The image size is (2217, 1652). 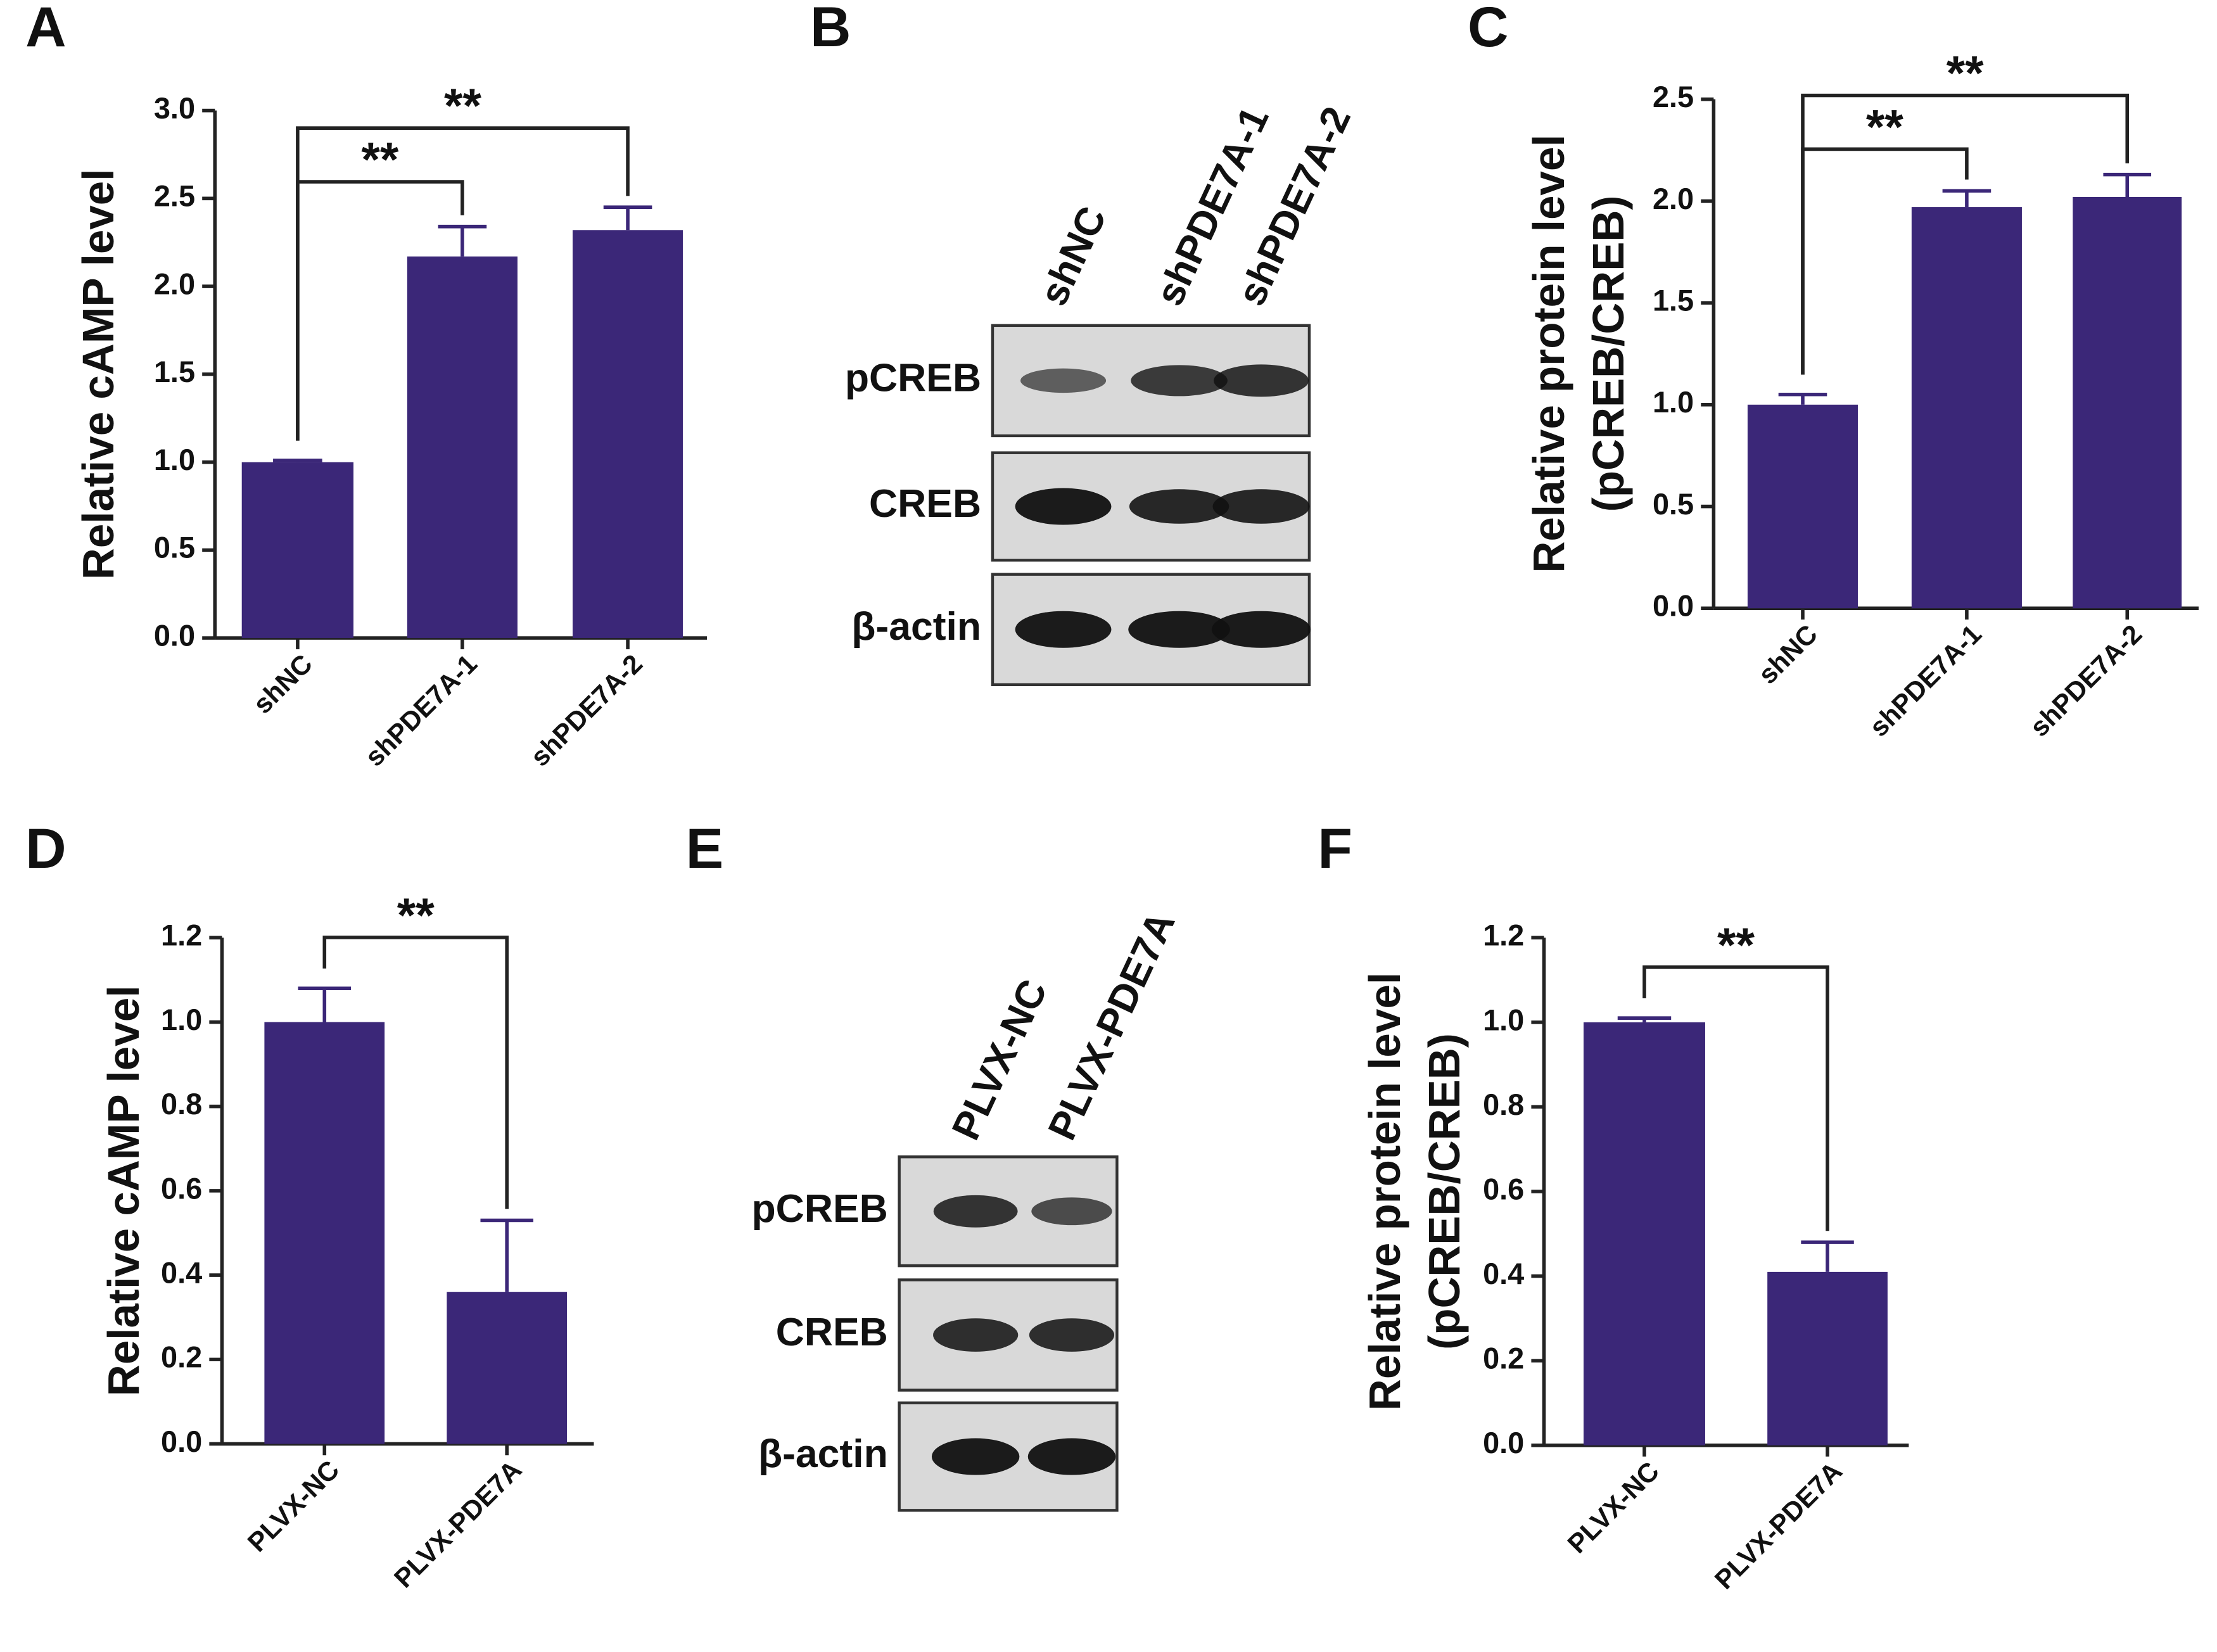 What do you see at coordinates (174, 108) in the screenshot?
I see `y-tick-label: 3.0` at bounding box center [174, 108].